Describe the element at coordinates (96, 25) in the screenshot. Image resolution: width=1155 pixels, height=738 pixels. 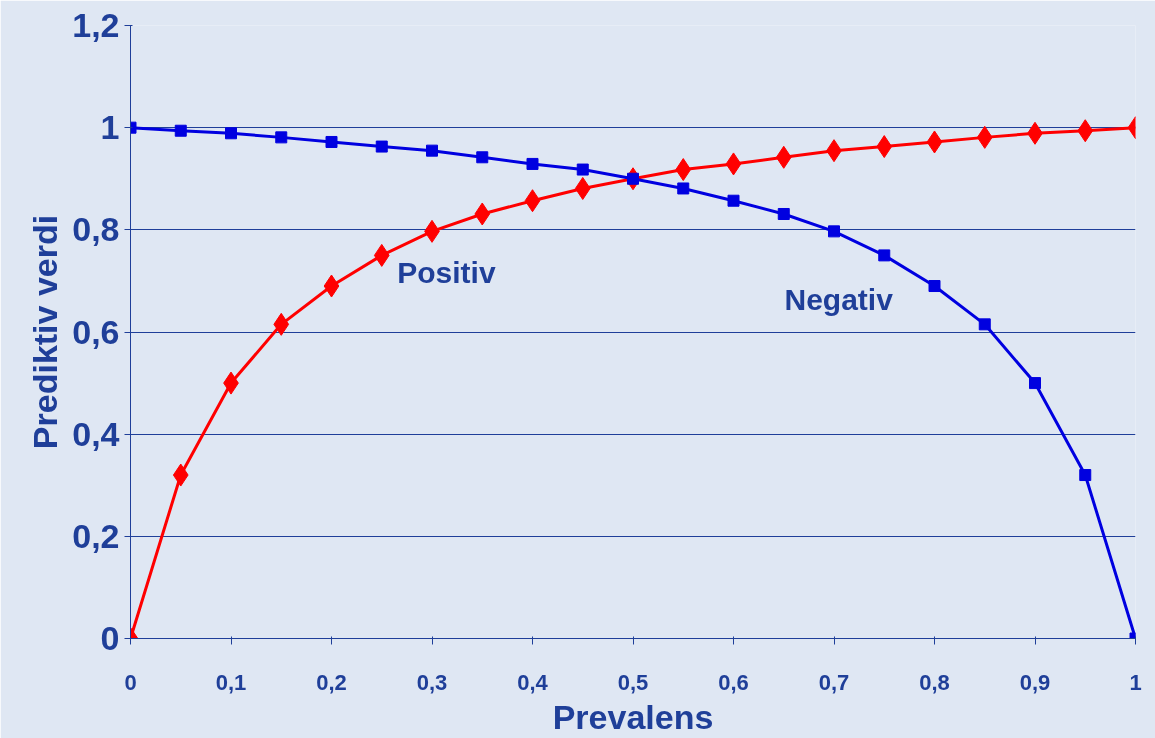
I see `y-tick-label: 1,2` at that location.